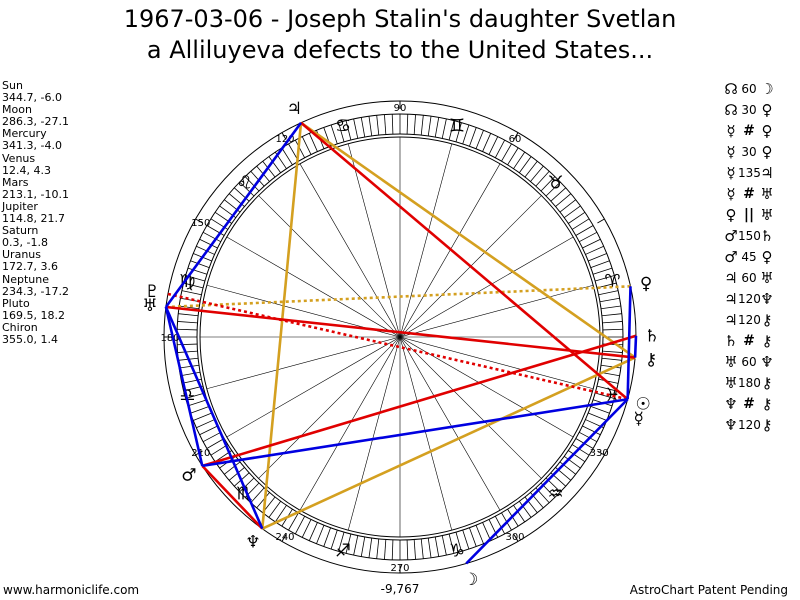 This screenshot has height=600, width=800. Describe the element at coordinates (244, 182) in the screenshot. I see `zodiac-sign-icon: ♌` at that location.